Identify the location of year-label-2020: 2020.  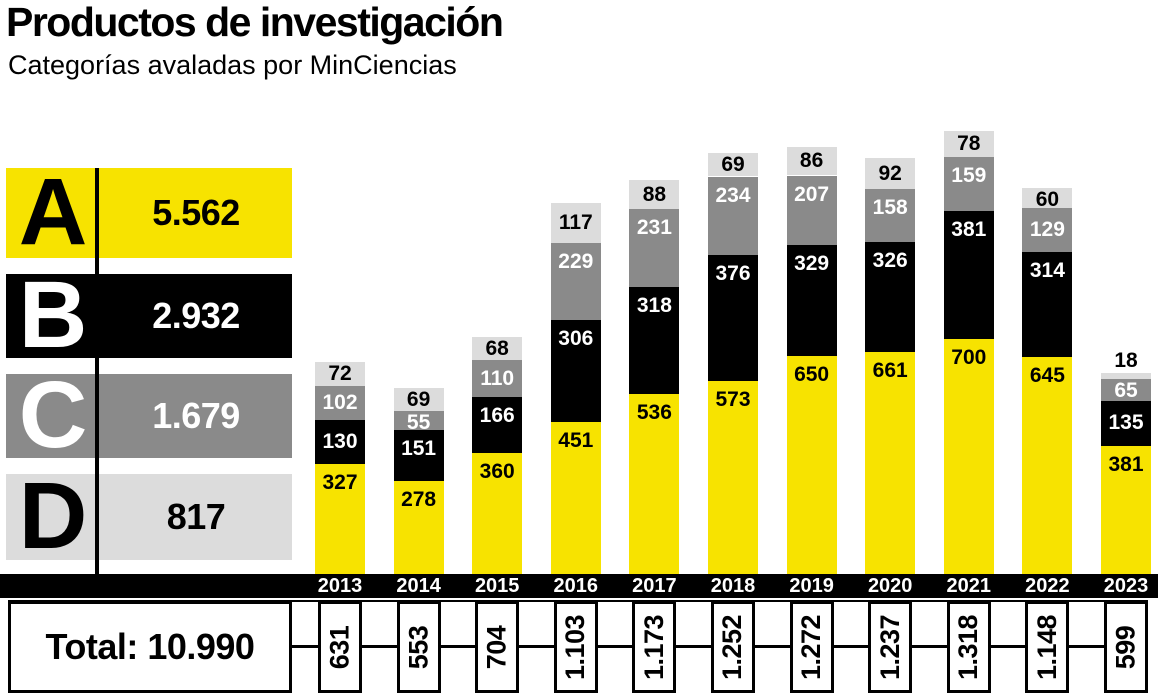
(890, 586).